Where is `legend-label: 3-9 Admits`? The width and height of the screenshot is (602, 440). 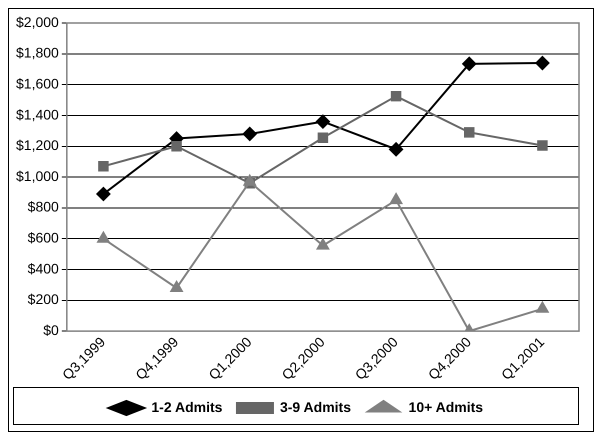 legend-label: 3-9 Admits is located at coordinates (316, 406).